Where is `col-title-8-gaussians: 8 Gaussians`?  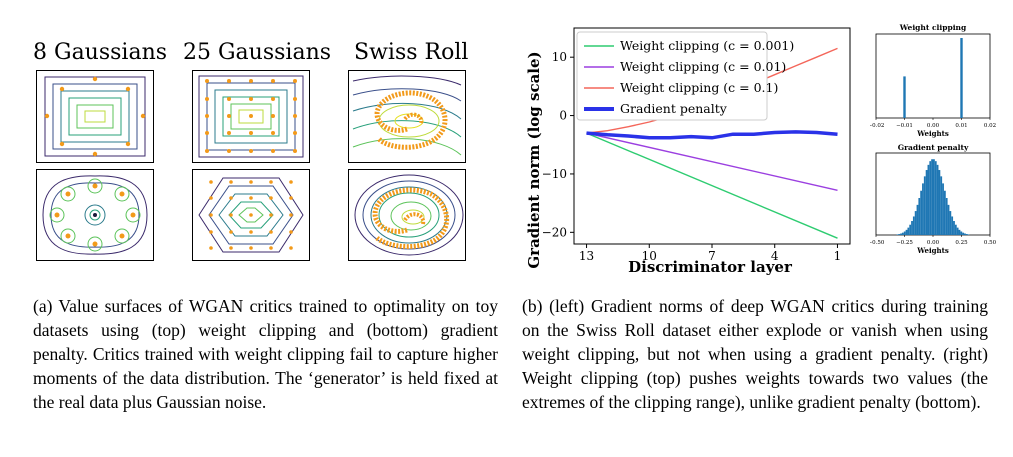
col-title-8-gaussians: 8 Gaussians is located at coordinates (100, 52).